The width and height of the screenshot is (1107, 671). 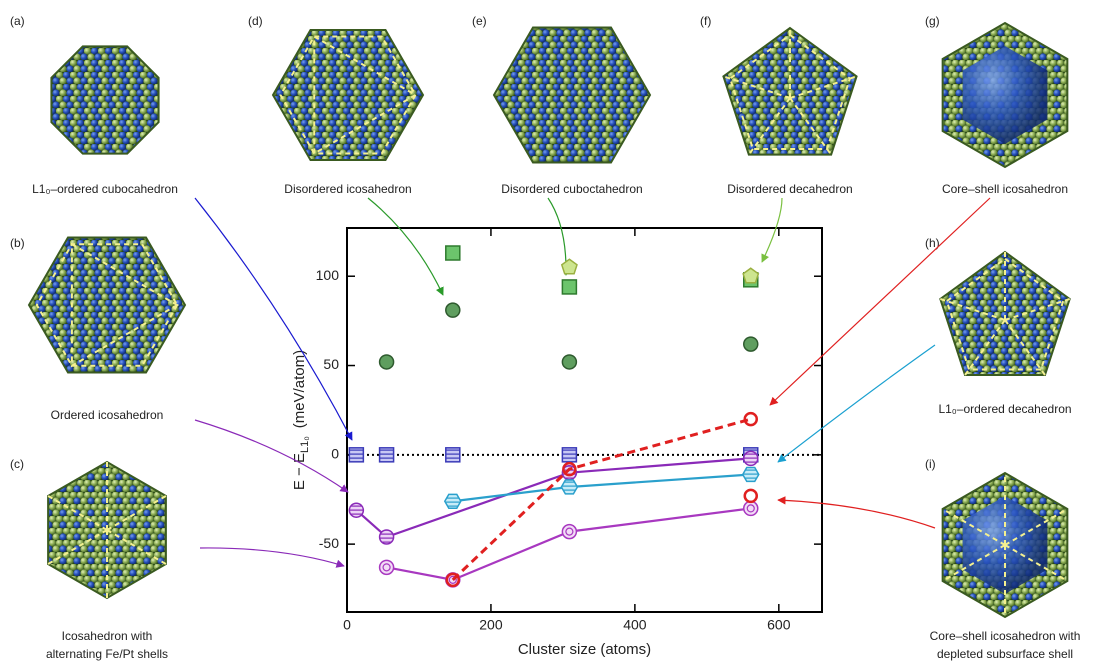 What do you see at coordinates (571, 189) in the screenshot?
I see `panel-caption: Disordered cuboctahedron` at bounding box center [571, 189].